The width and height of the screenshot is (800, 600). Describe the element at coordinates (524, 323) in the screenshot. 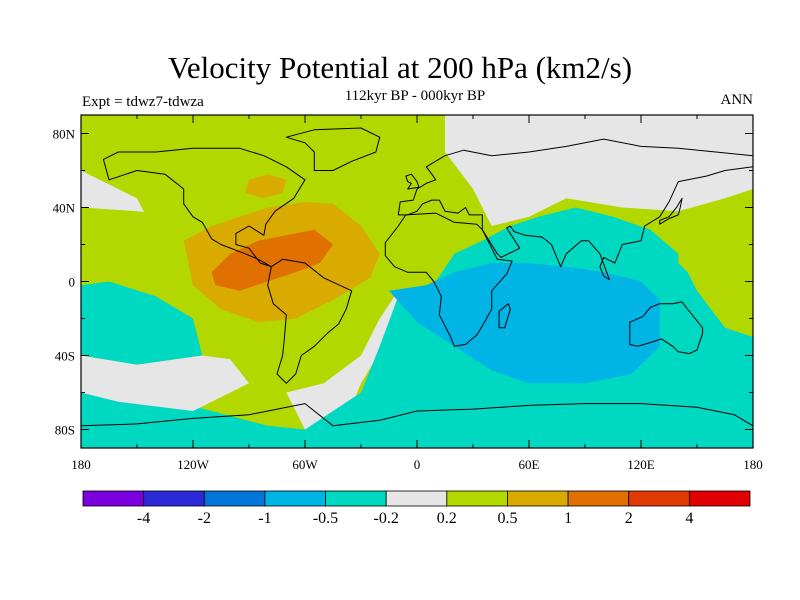

I see `field-cyan-indian-ocean` at that location.